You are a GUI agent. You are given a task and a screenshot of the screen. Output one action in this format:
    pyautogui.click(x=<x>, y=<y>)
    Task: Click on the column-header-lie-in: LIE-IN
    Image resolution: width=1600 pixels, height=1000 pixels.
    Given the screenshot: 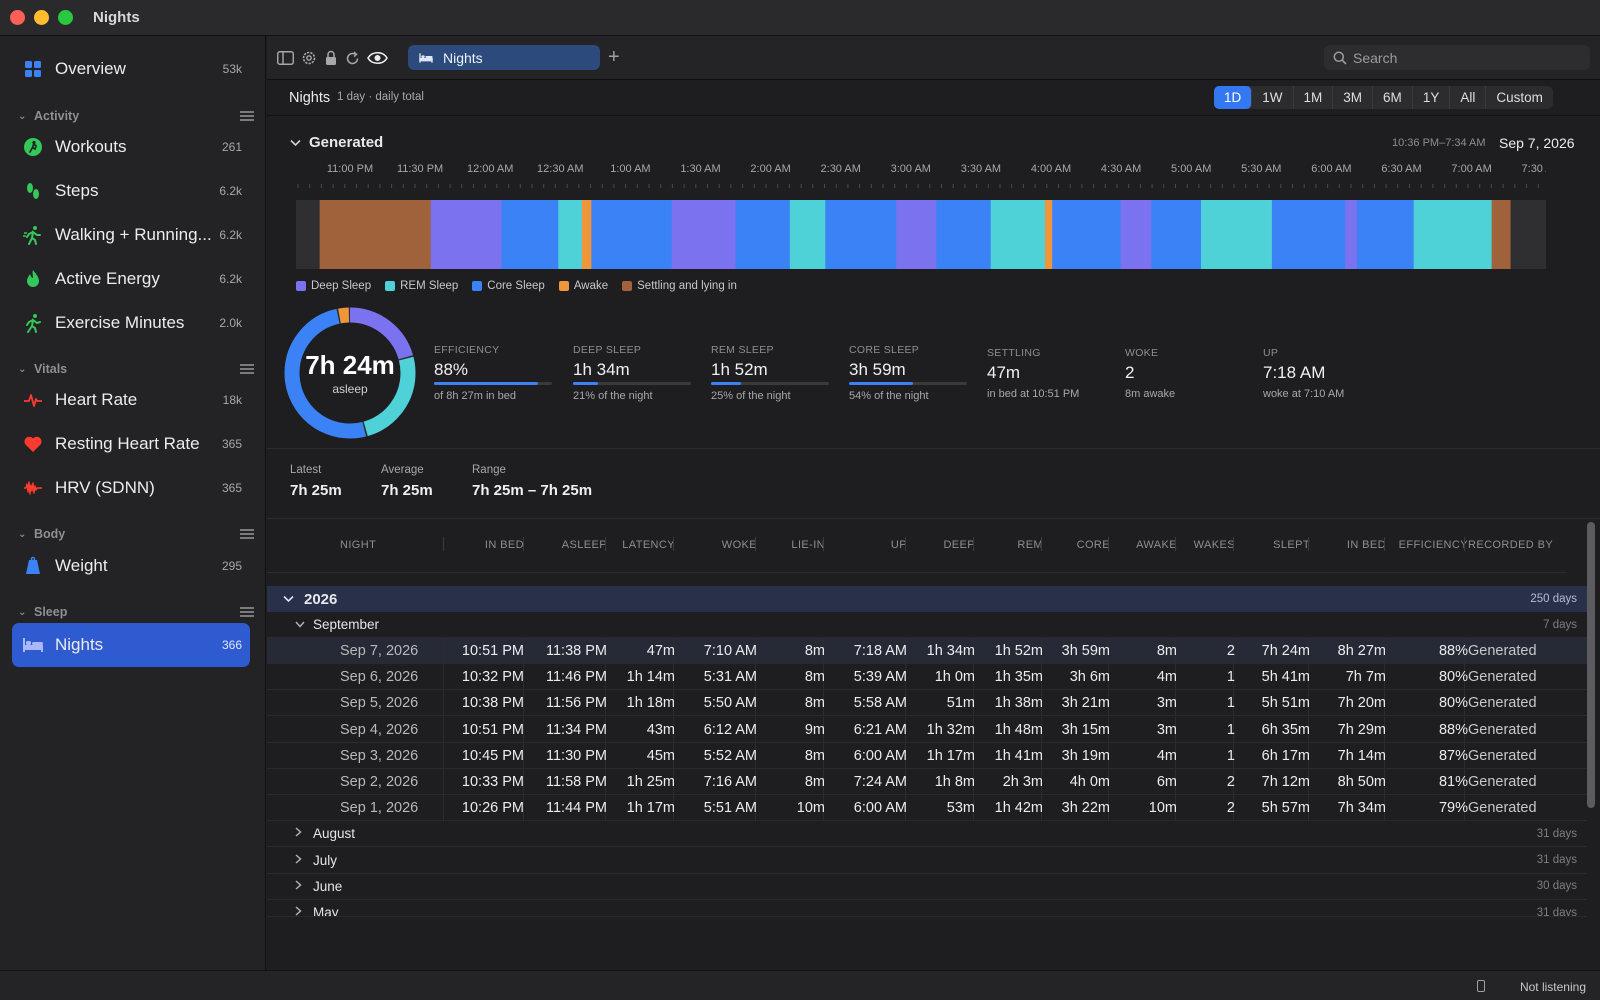 What is the action you would take?
    pyautogui.click(x=808, y=545)
    